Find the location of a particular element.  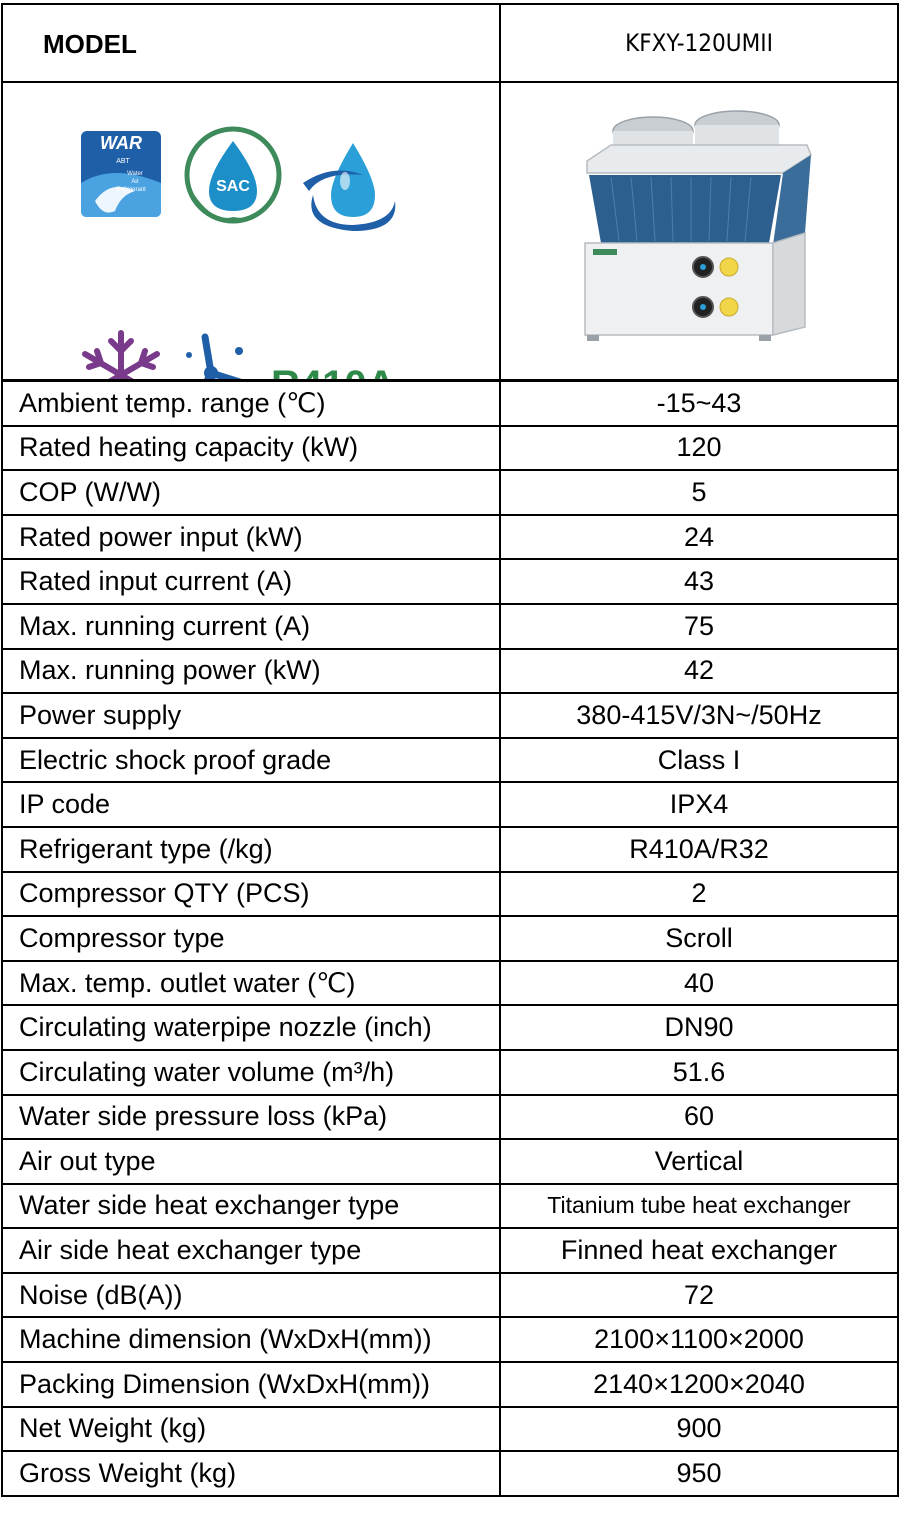

spec-row: Air out type Vertical is located at coordinates (450, 1161).